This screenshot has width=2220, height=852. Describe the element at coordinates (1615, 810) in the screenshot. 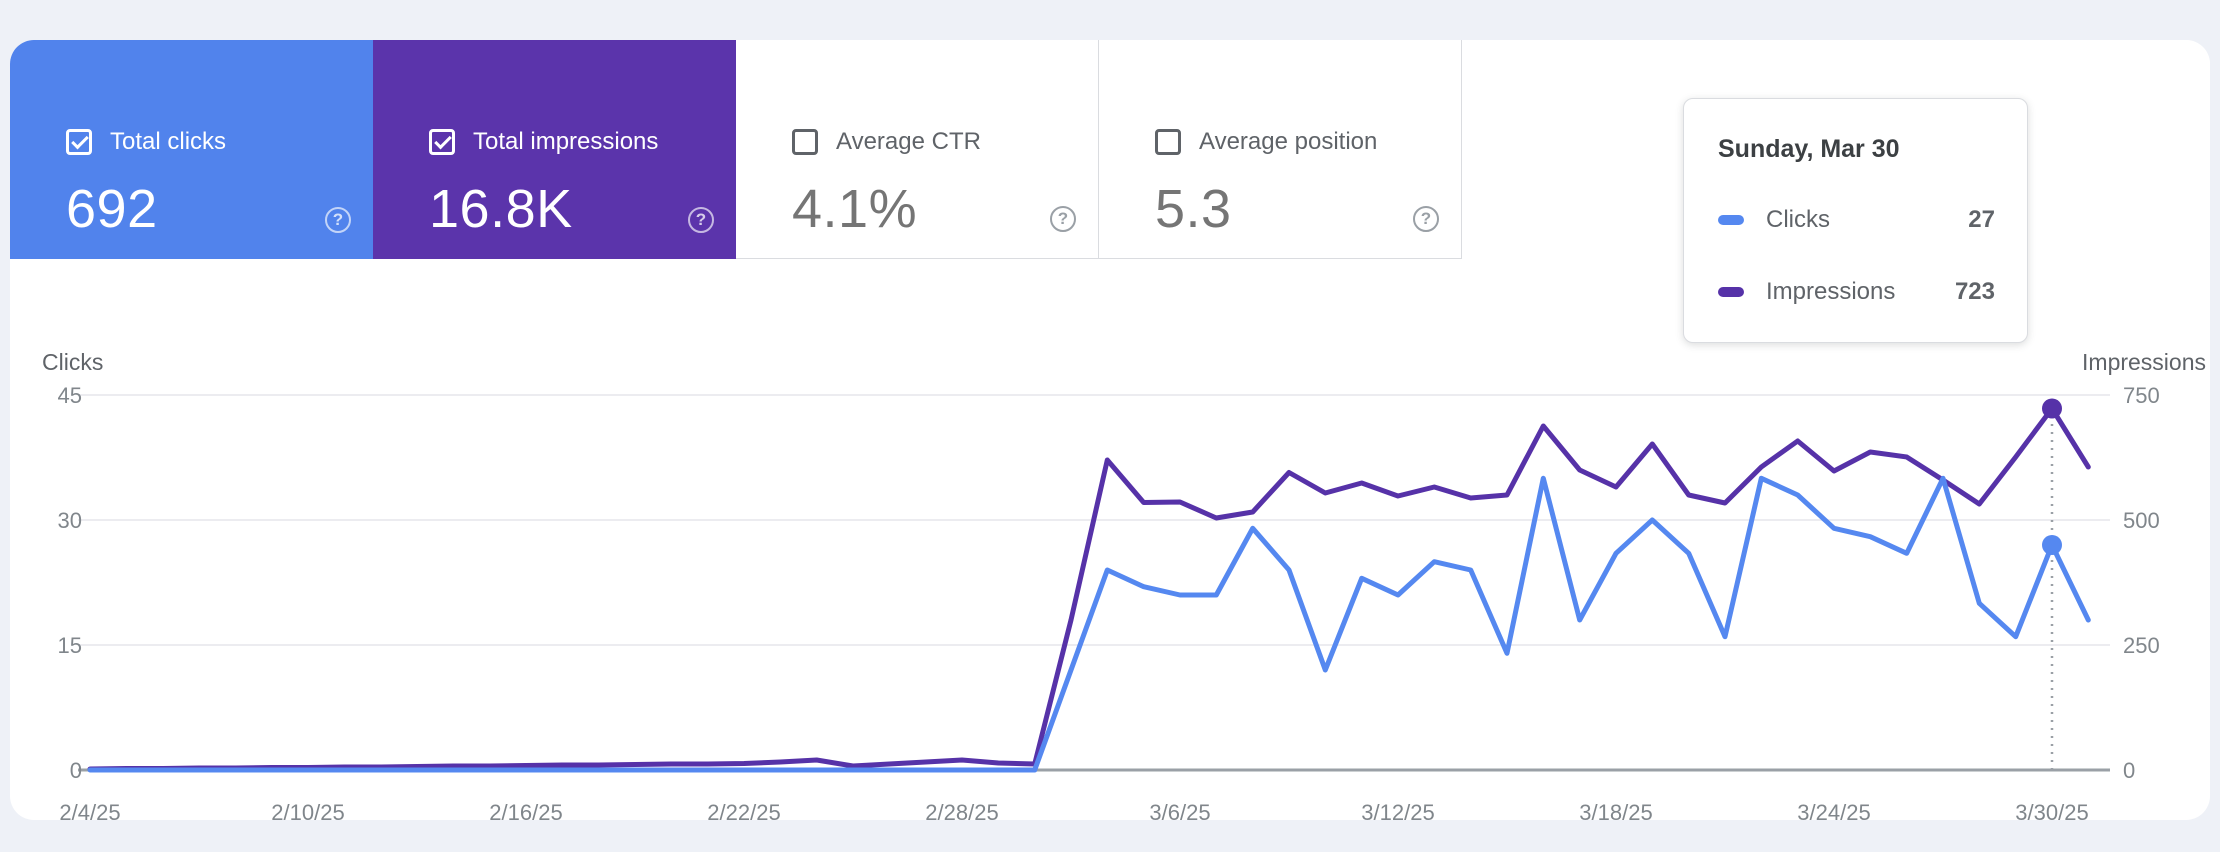

I see `x-axis-date-label: 3/18/25` at that location.